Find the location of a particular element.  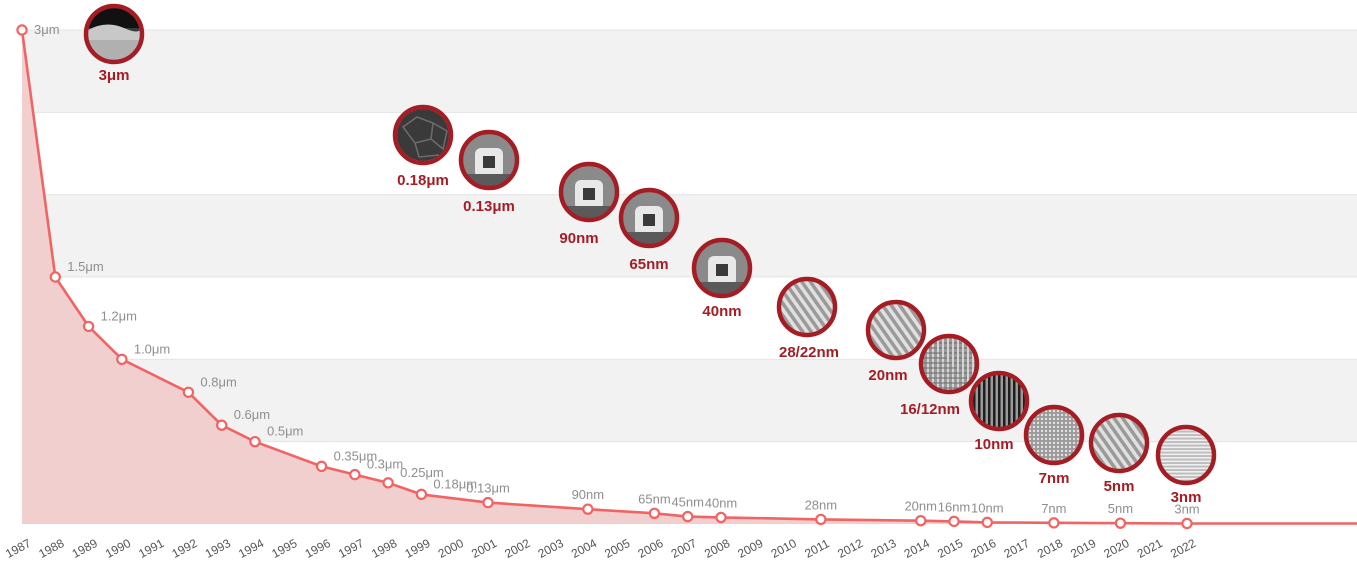

x-tick-label: 1994 is located at coordinates (251, 548).